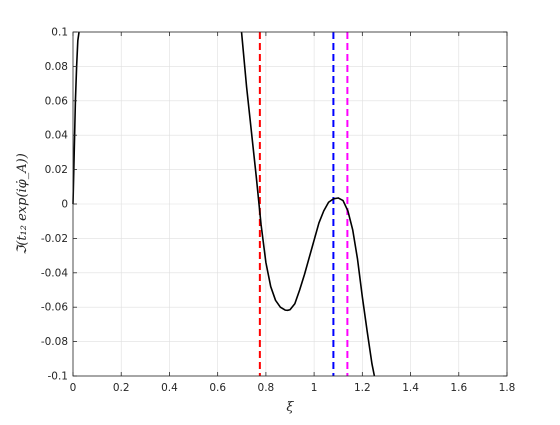 The height and width of the screenshot is (425, 560). I want to click on y-tick-label: 0.04, so click(57, 136).